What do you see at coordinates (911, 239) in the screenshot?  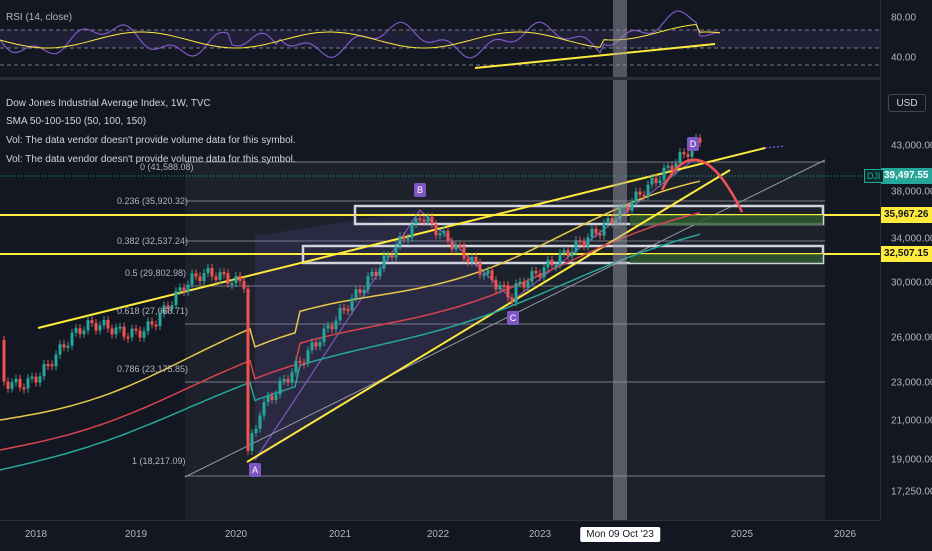 I see `price-tick-34000: 34,000.00` at bounding box center [911, 239].